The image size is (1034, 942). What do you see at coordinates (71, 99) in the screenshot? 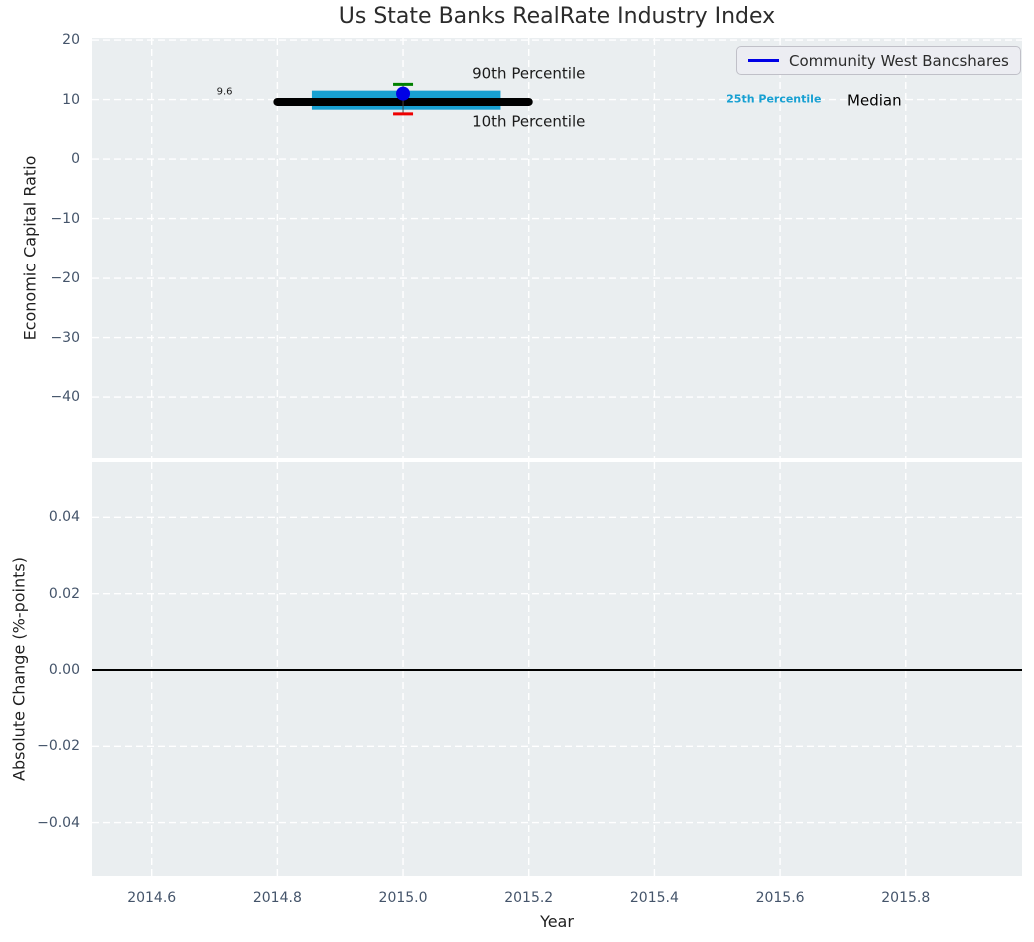
I see `y-tick-label: 10` at bounding box center [71, 99].